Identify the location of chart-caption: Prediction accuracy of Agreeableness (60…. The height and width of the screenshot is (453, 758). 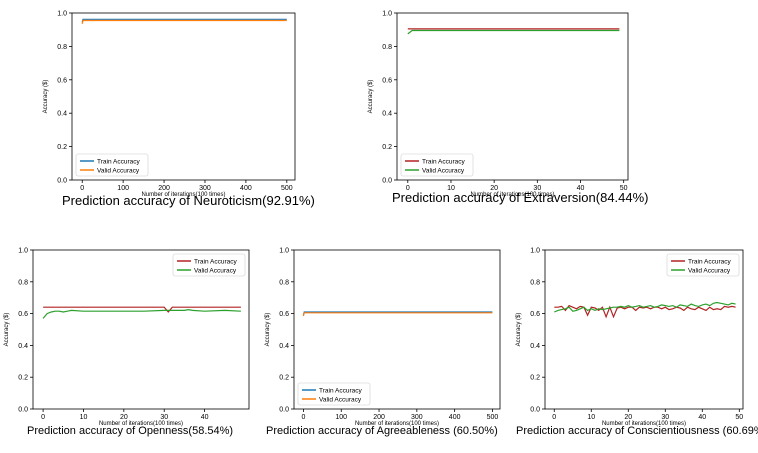
(382, 431).